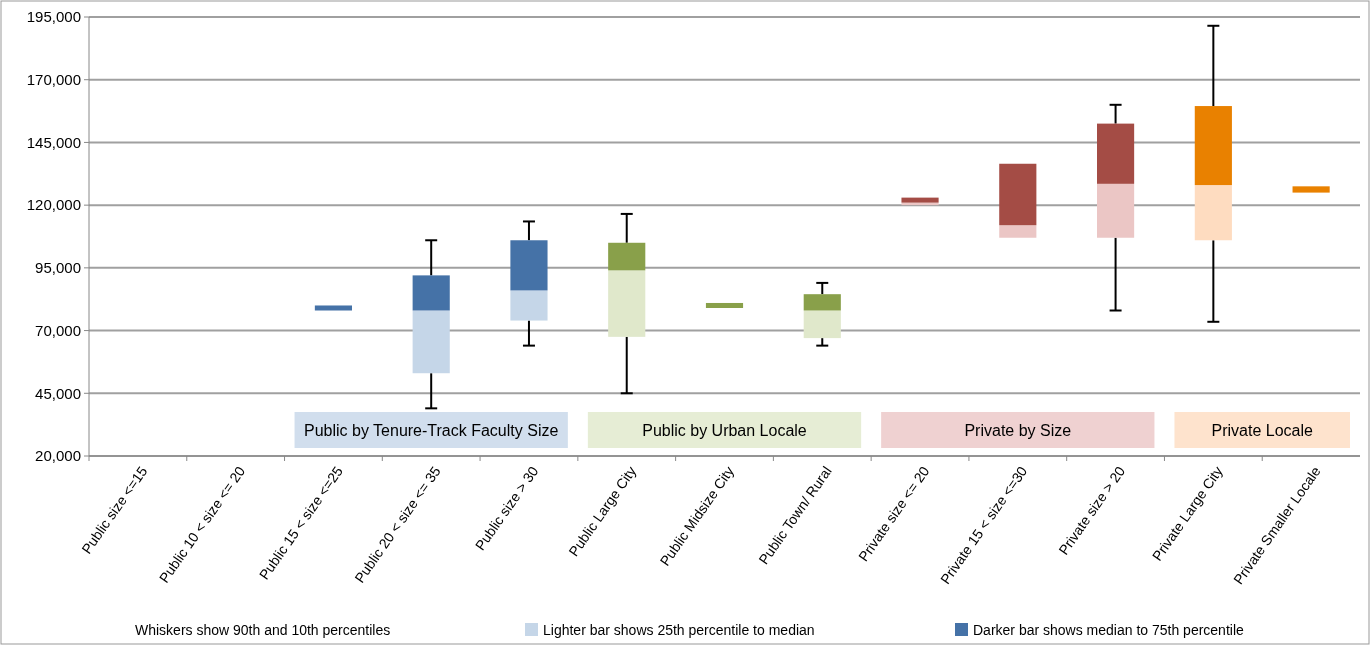 The width and height of the screenshot is (1371, 646). Describe the element at coordinates (53, 17) in the screenshot. I see `y-tick-label: 195,000` at that location.